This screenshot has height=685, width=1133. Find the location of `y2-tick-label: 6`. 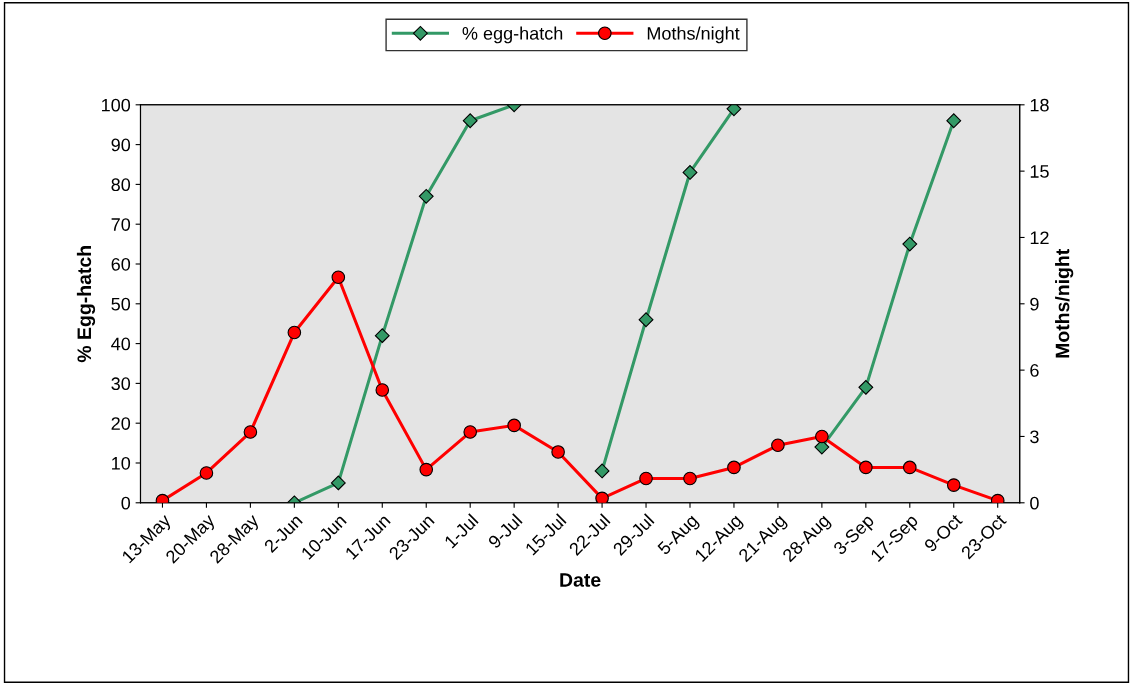

y2-tick-label: 6 is located at coordinates (1034, 370).